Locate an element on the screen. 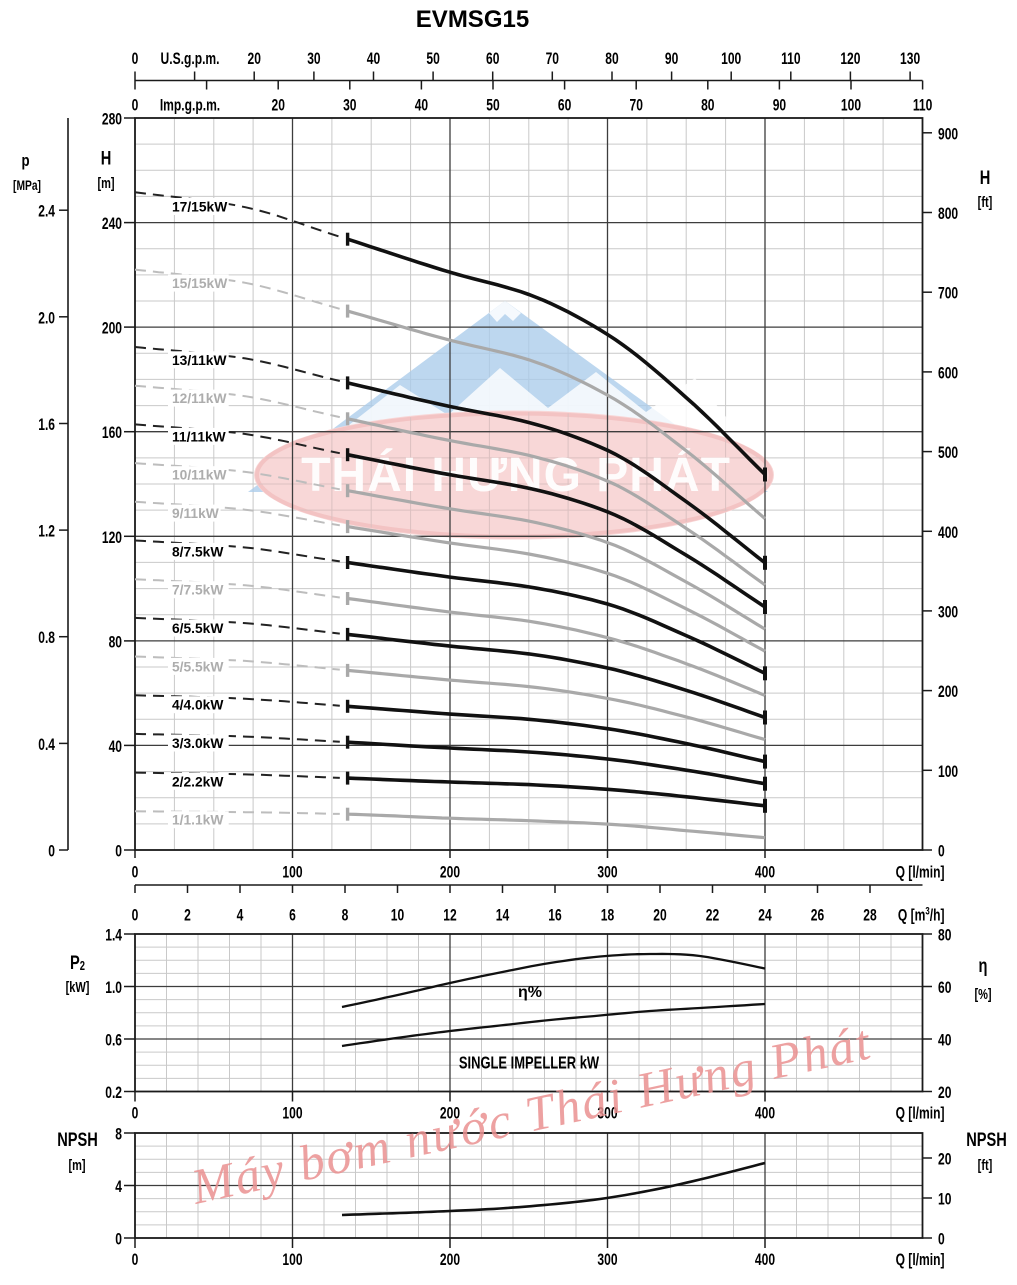  svg-text: 10/11kW is located at coordinates (199, 475).